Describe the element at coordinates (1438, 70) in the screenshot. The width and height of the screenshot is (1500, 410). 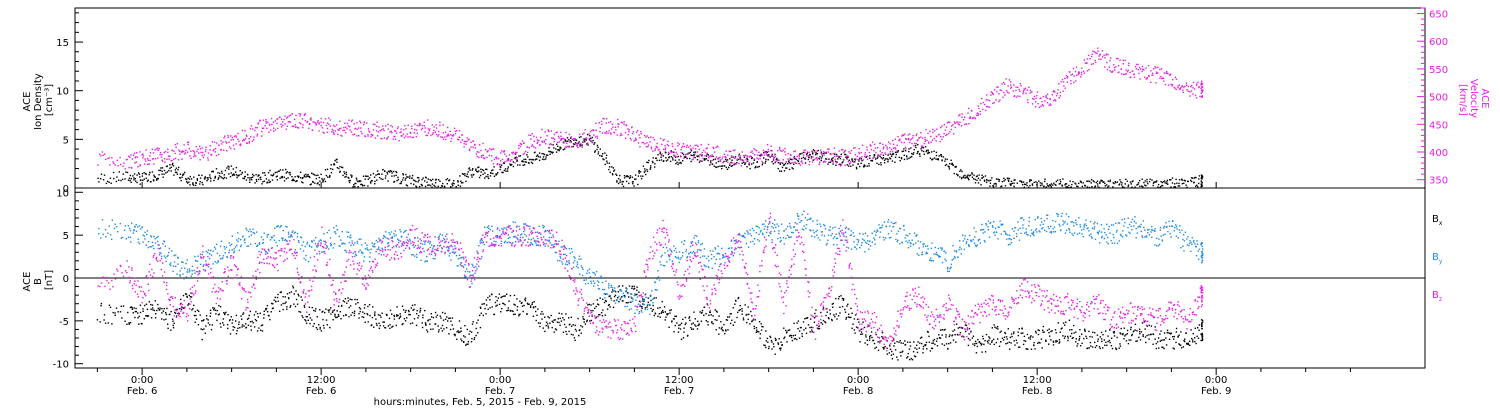
I see `velocity-tick-label-4: 550` at that location.